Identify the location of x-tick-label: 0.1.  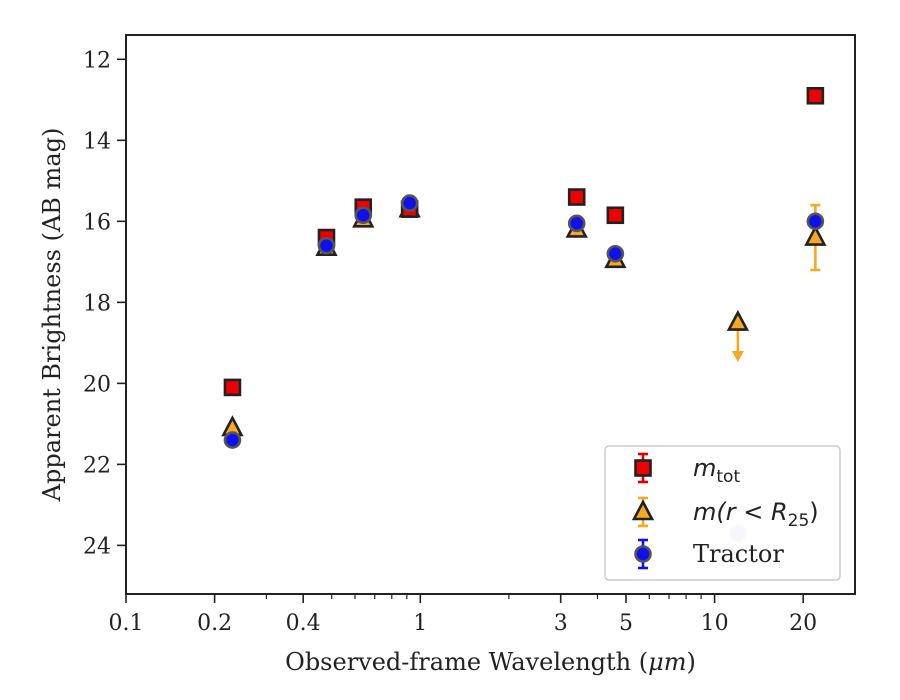
(126, 623).